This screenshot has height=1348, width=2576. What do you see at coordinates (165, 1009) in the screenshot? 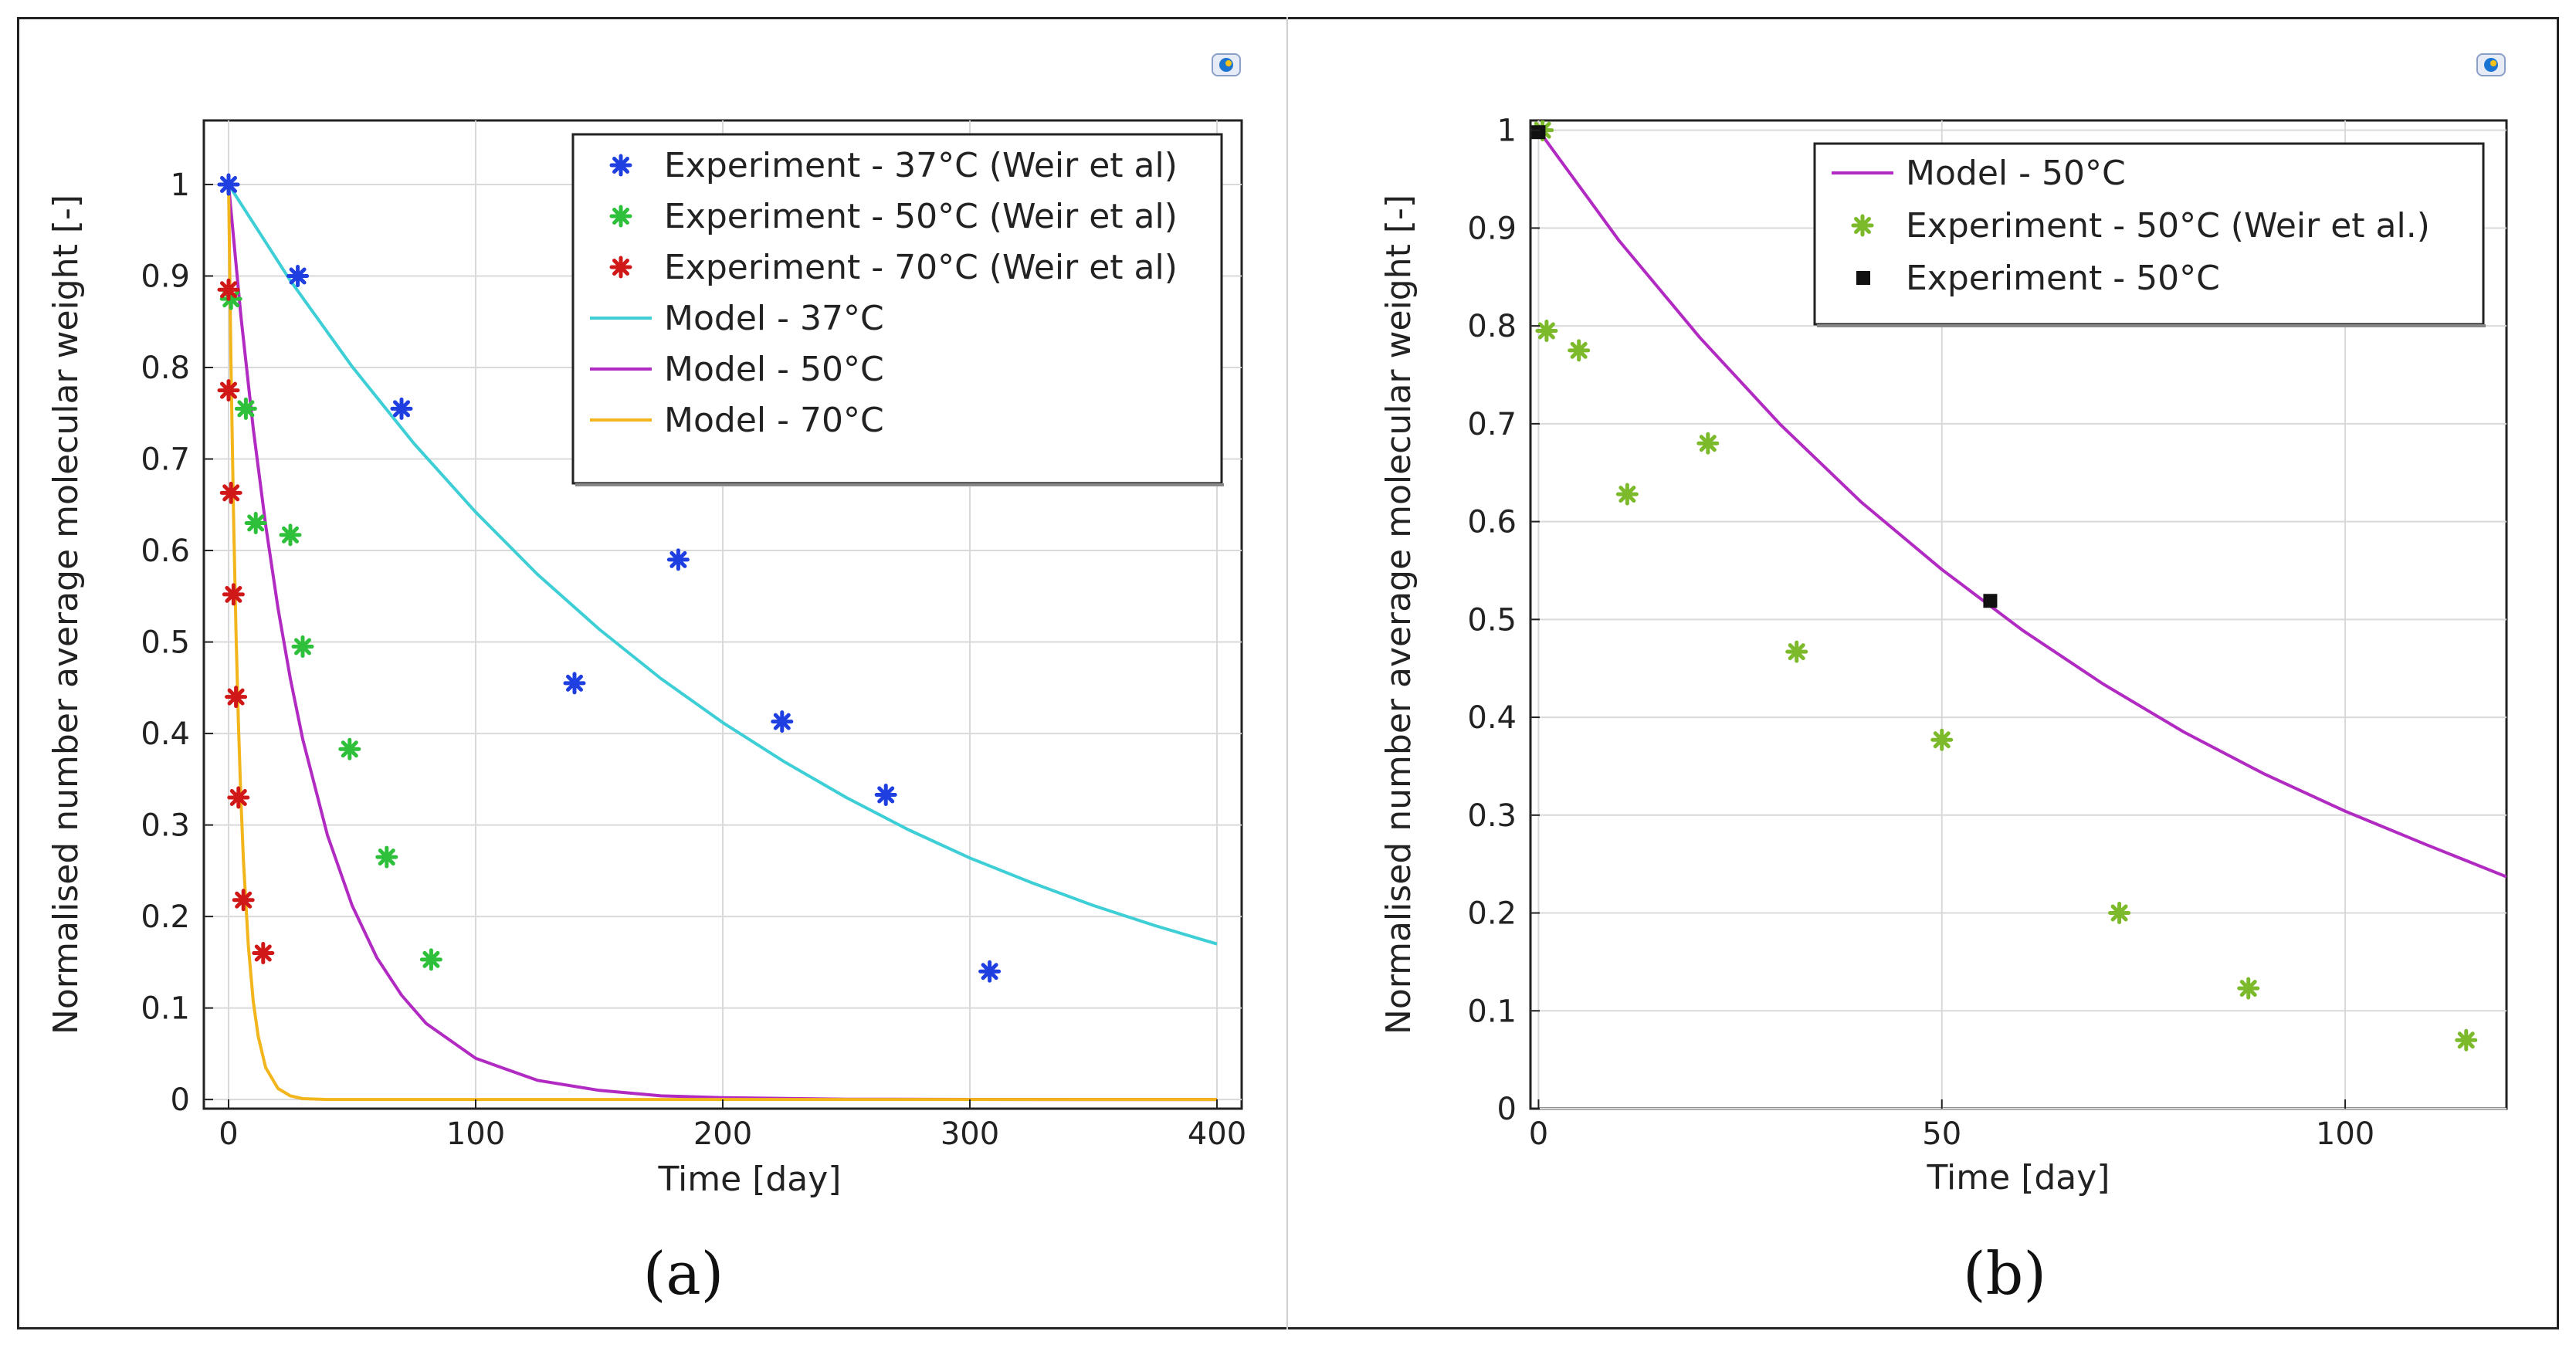
I see `panel-a-y-tick-label: 0.1` at bounding box center [165, 1009].